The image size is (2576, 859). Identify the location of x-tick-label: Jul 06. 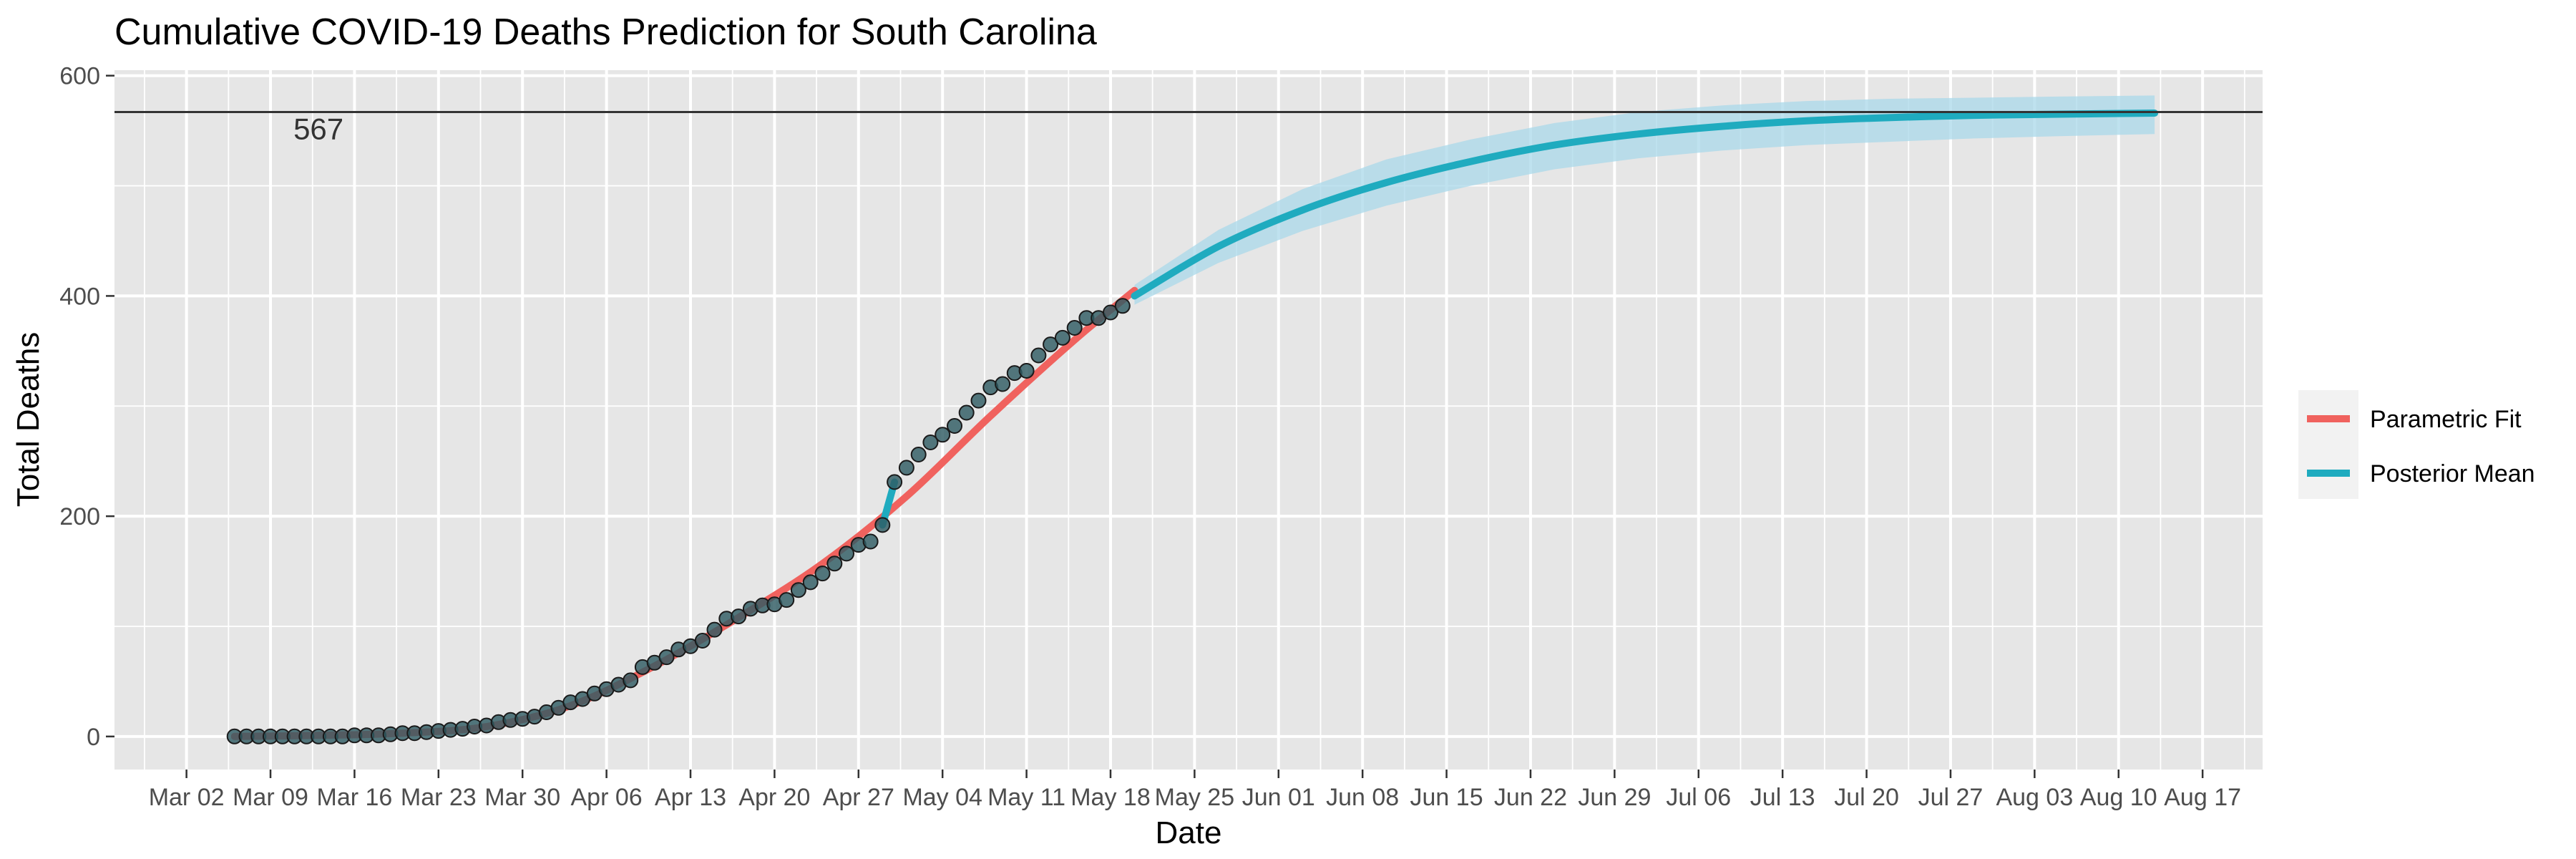
(1698, 797).